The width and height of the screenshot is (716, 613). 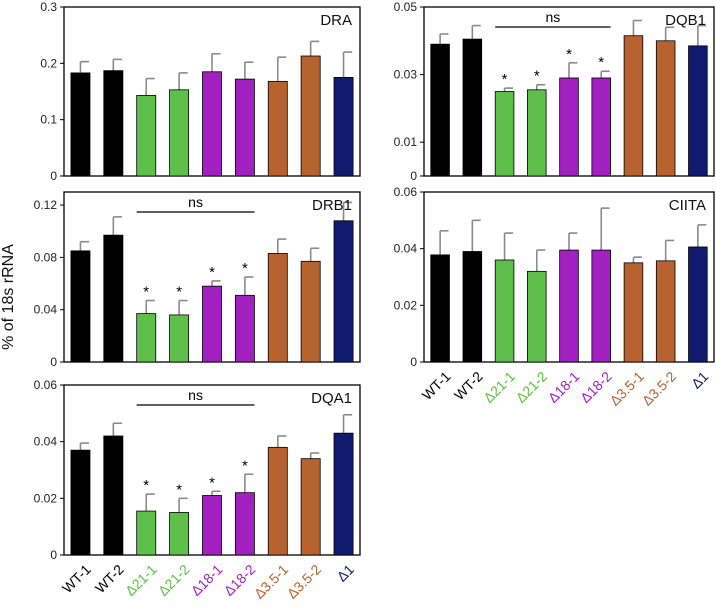 I want to click on y-tick-label: 0.03, so click(x=406, y=75).